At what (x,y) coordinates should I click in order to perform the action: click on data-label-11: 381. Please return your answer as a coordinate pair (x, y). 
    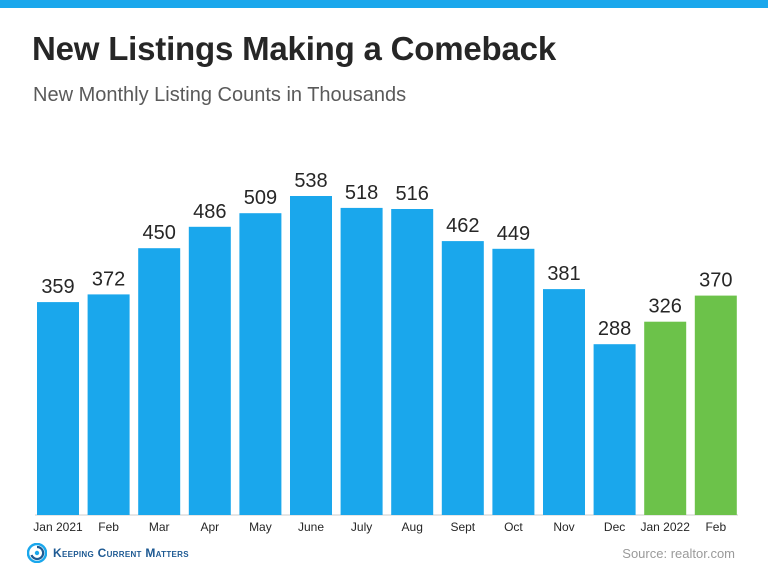
    Looking at the image, I should click on (563, 274).